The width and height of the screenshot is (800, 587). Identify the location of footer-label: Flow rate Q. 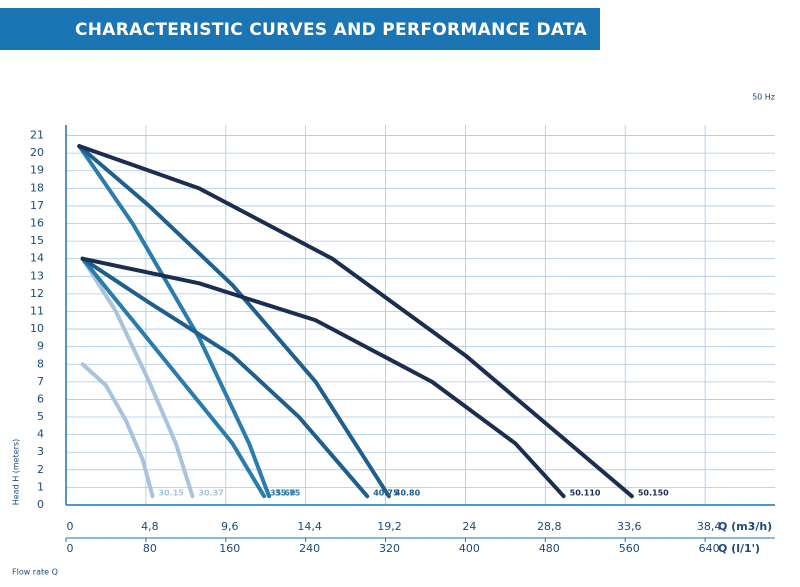
(35, 572).